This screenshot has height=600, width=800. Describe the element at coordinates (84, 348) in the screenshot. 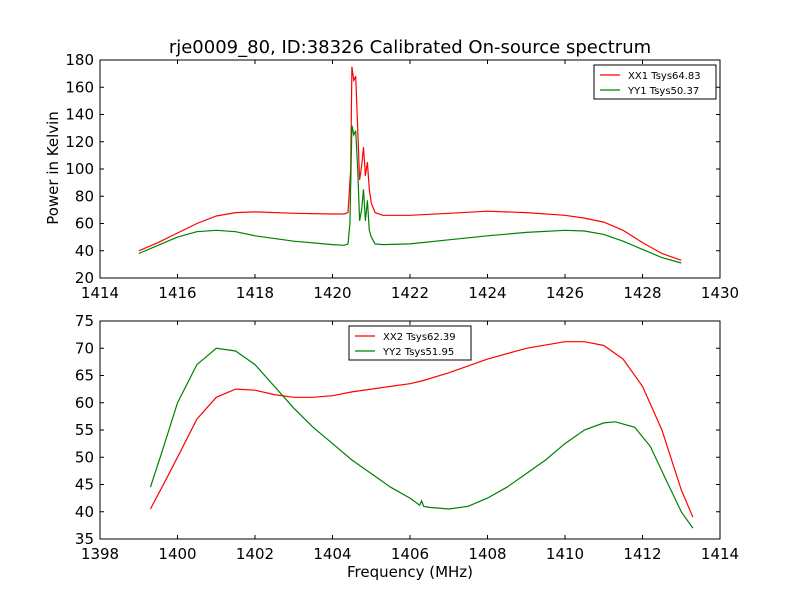

I see `y-tick-label: 70` at that location.